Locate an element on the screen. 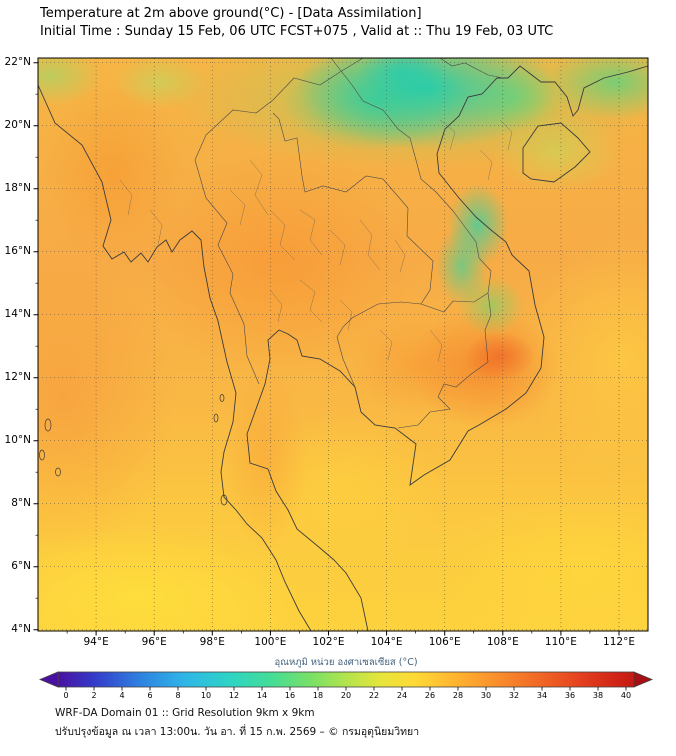 The image size is (676, 756). lat-tick-label: 8°N is located at coordinates (21, 503).